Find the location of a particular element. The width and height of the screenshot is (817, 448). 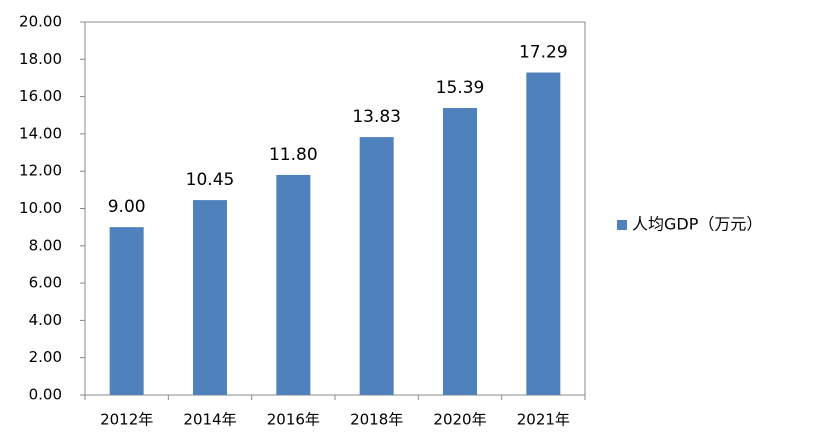

value-label: 11.80 is located at coordinates (293, 155).